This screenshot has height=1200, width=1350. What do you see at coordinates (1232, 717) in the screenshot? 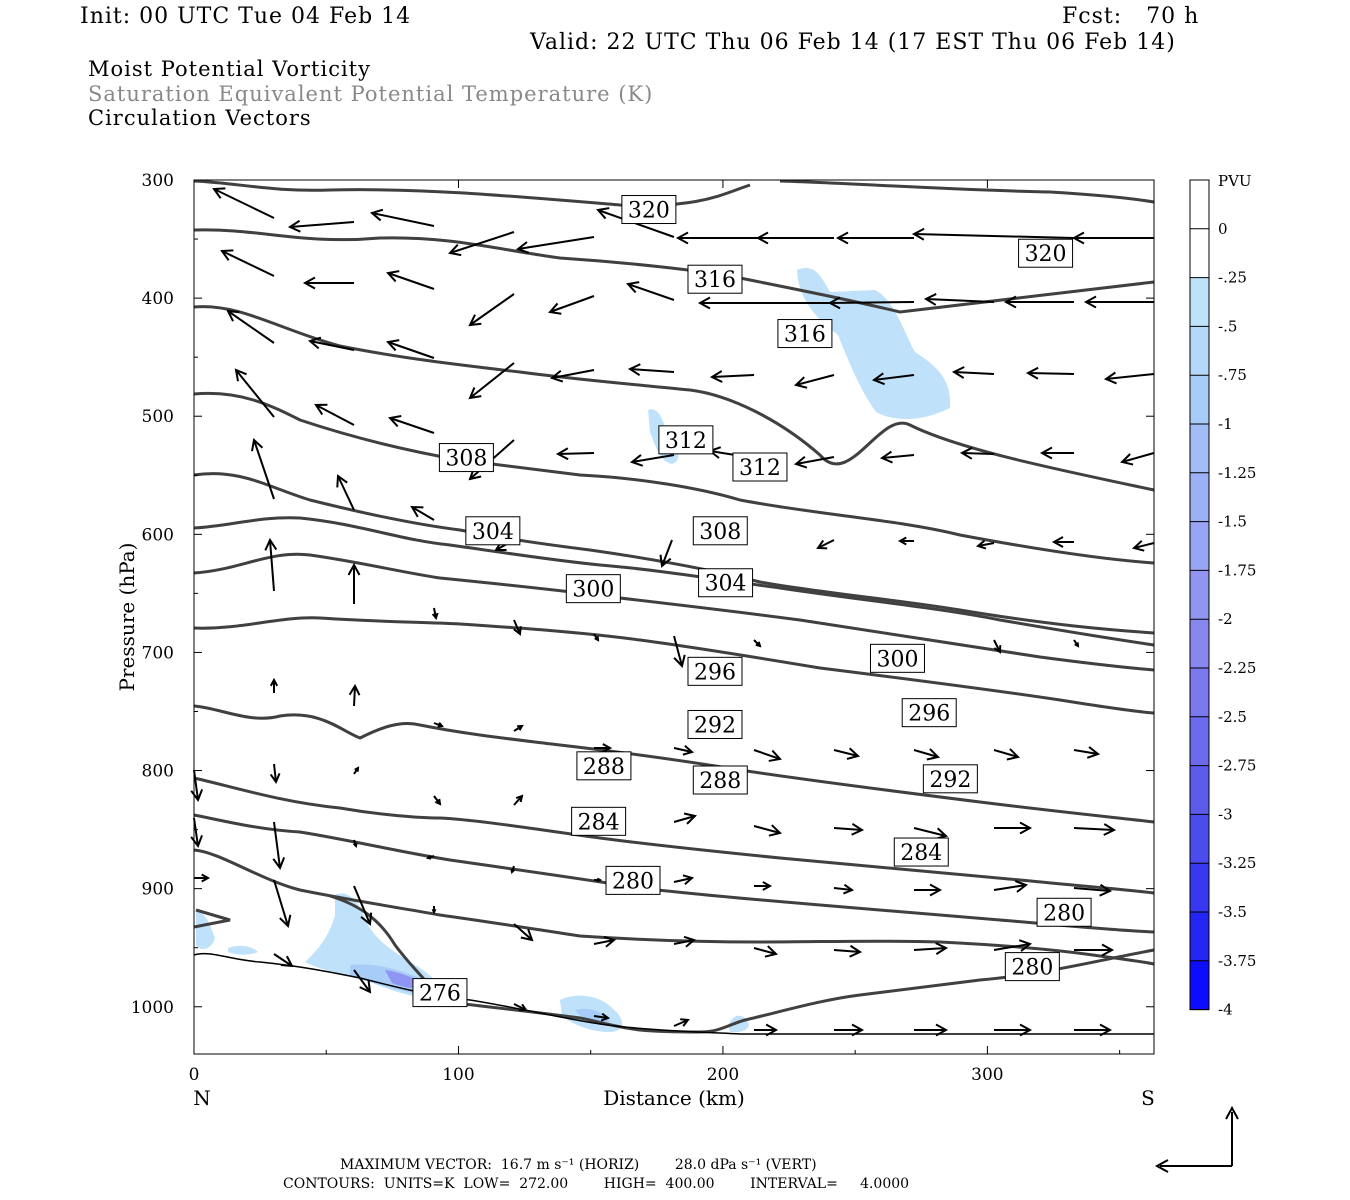
I see `colorbar-label-10: -2.5` at bounding box center [1232, 717].